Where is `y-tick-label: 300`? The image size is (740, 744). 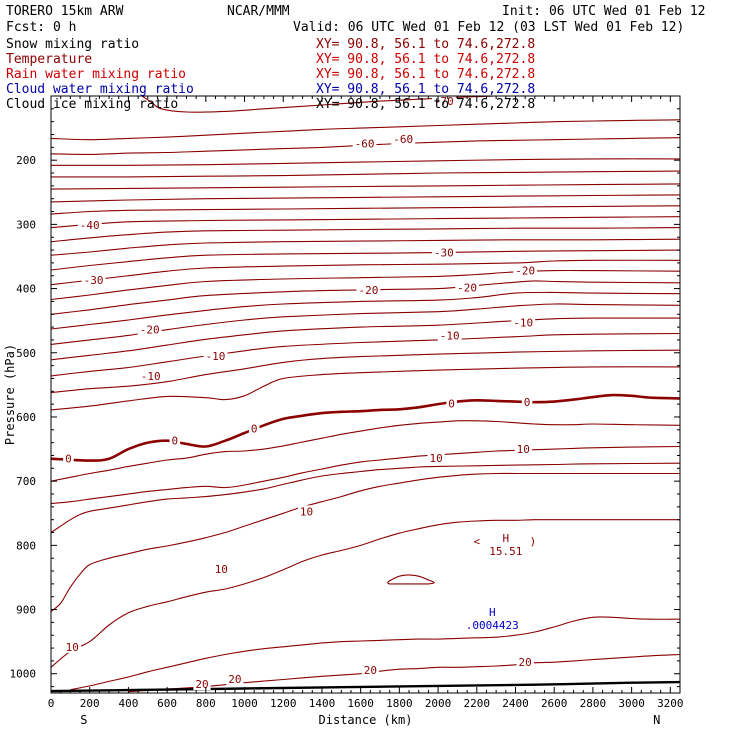
y-tick-label: 300 is located at coordinates (26, 224).